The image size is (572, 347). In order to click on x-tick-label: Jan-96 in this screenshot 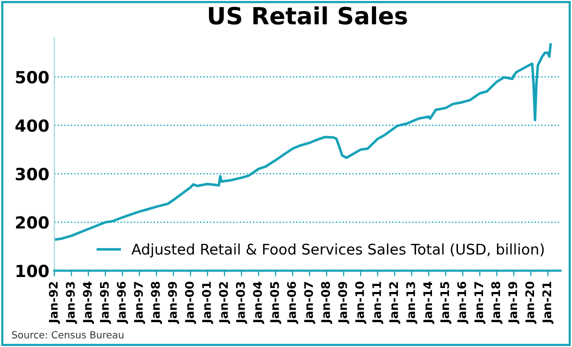, I will do `click(122, 303)`.